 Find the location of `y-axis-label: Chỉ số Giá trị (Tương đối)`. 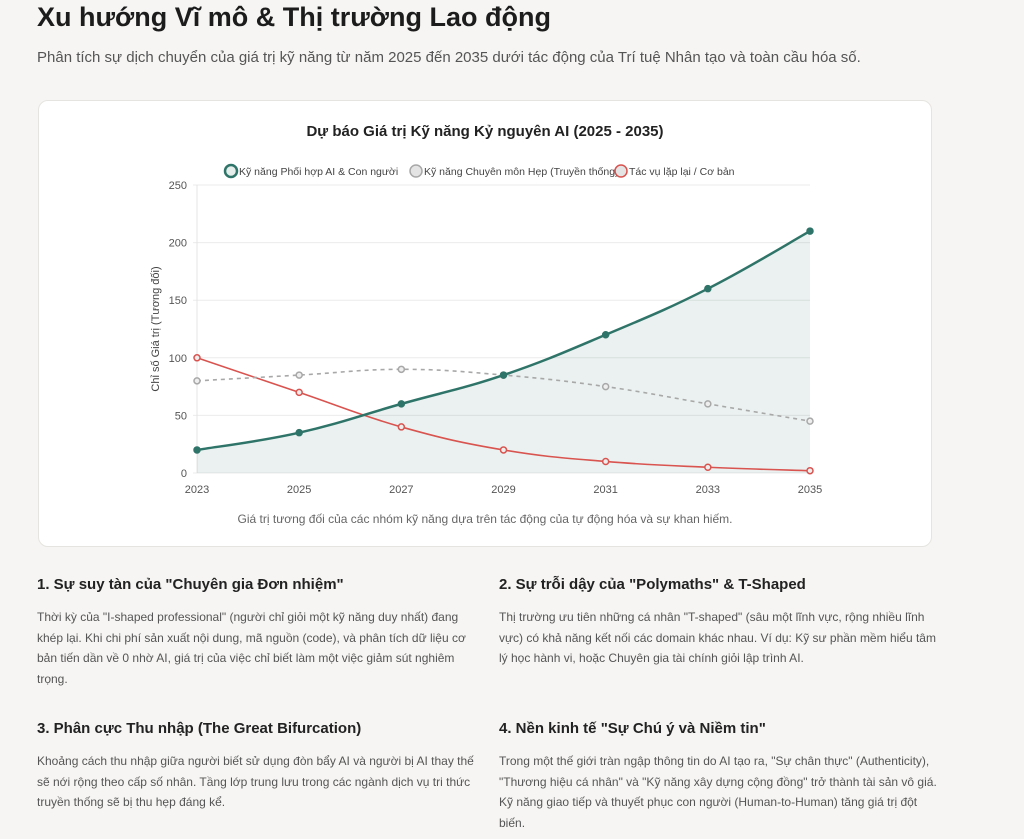

y-axis-label: Chỉ số Giá trị (Tương đối) is located at coordinates (156, 328).